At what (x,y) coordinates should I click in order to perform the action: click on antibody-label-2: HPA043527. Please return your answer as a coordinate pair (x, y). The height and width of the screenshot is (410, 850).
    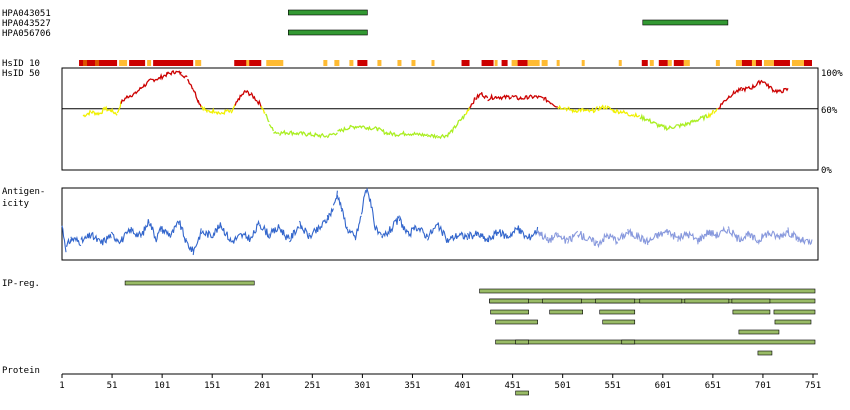
    Looking at the image, I should click on (26, 24).